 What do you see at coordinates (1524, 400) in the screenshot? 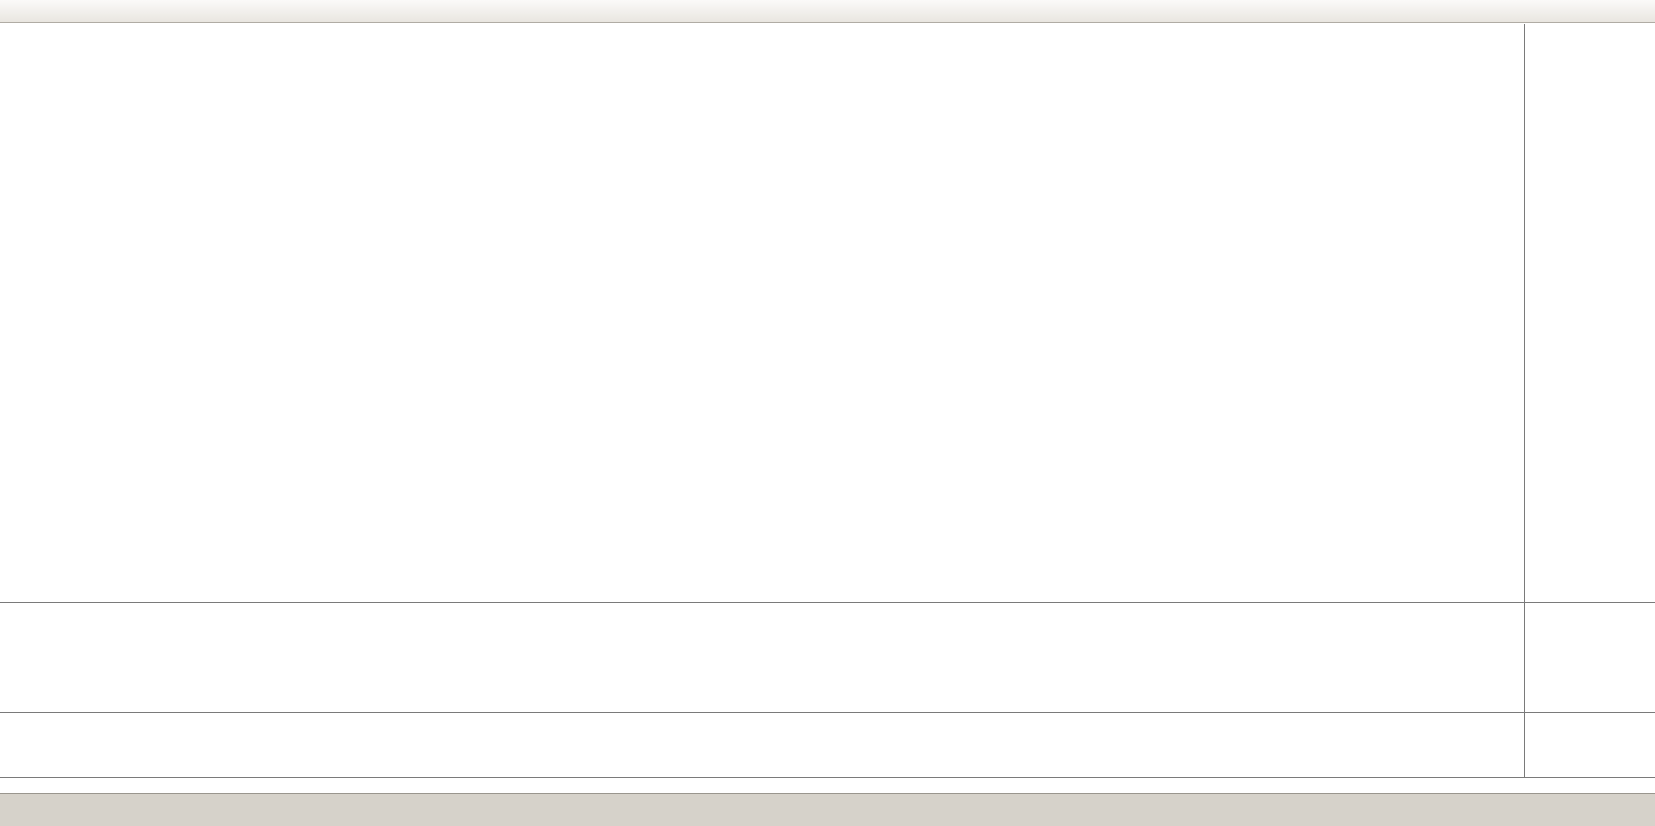
I see `price-axis-border` at bounding box center [1524, 400].